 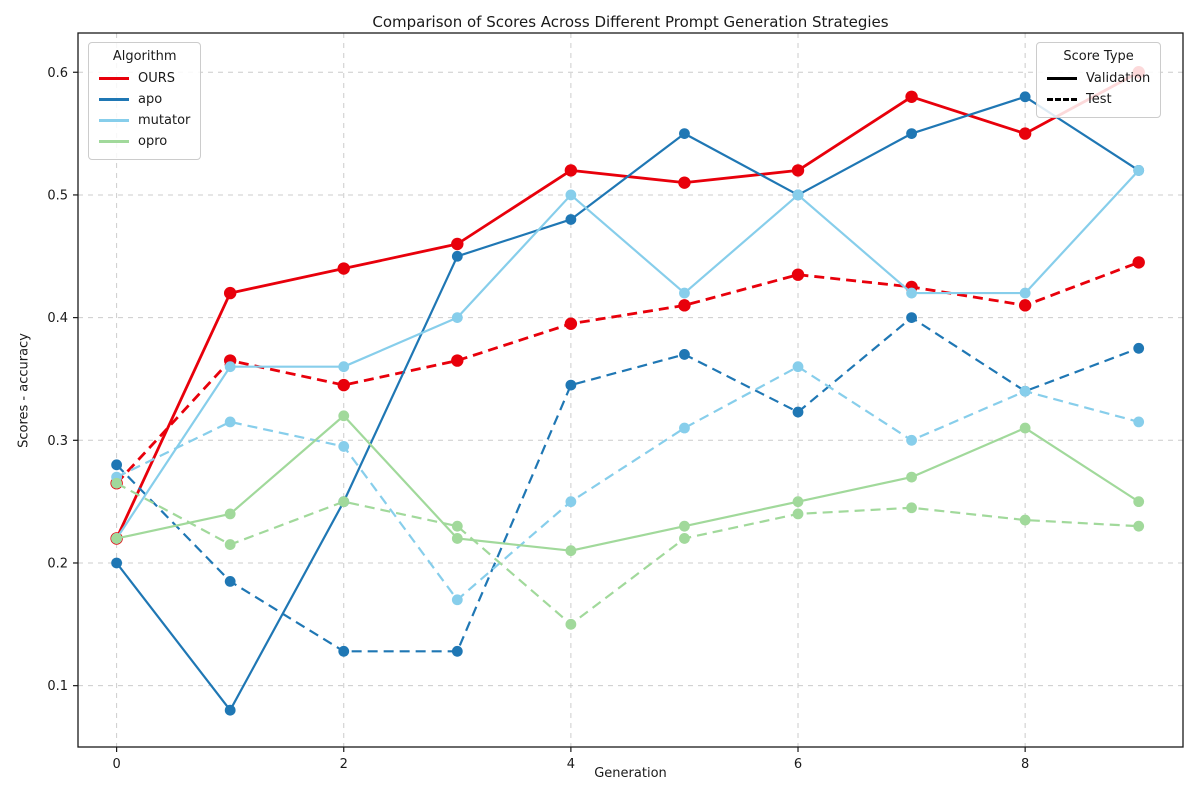 What do you see at coordinates (57, 441) in the screenshot?
I see `y-tick-label: 0.3` at bounding box center [57, 441].